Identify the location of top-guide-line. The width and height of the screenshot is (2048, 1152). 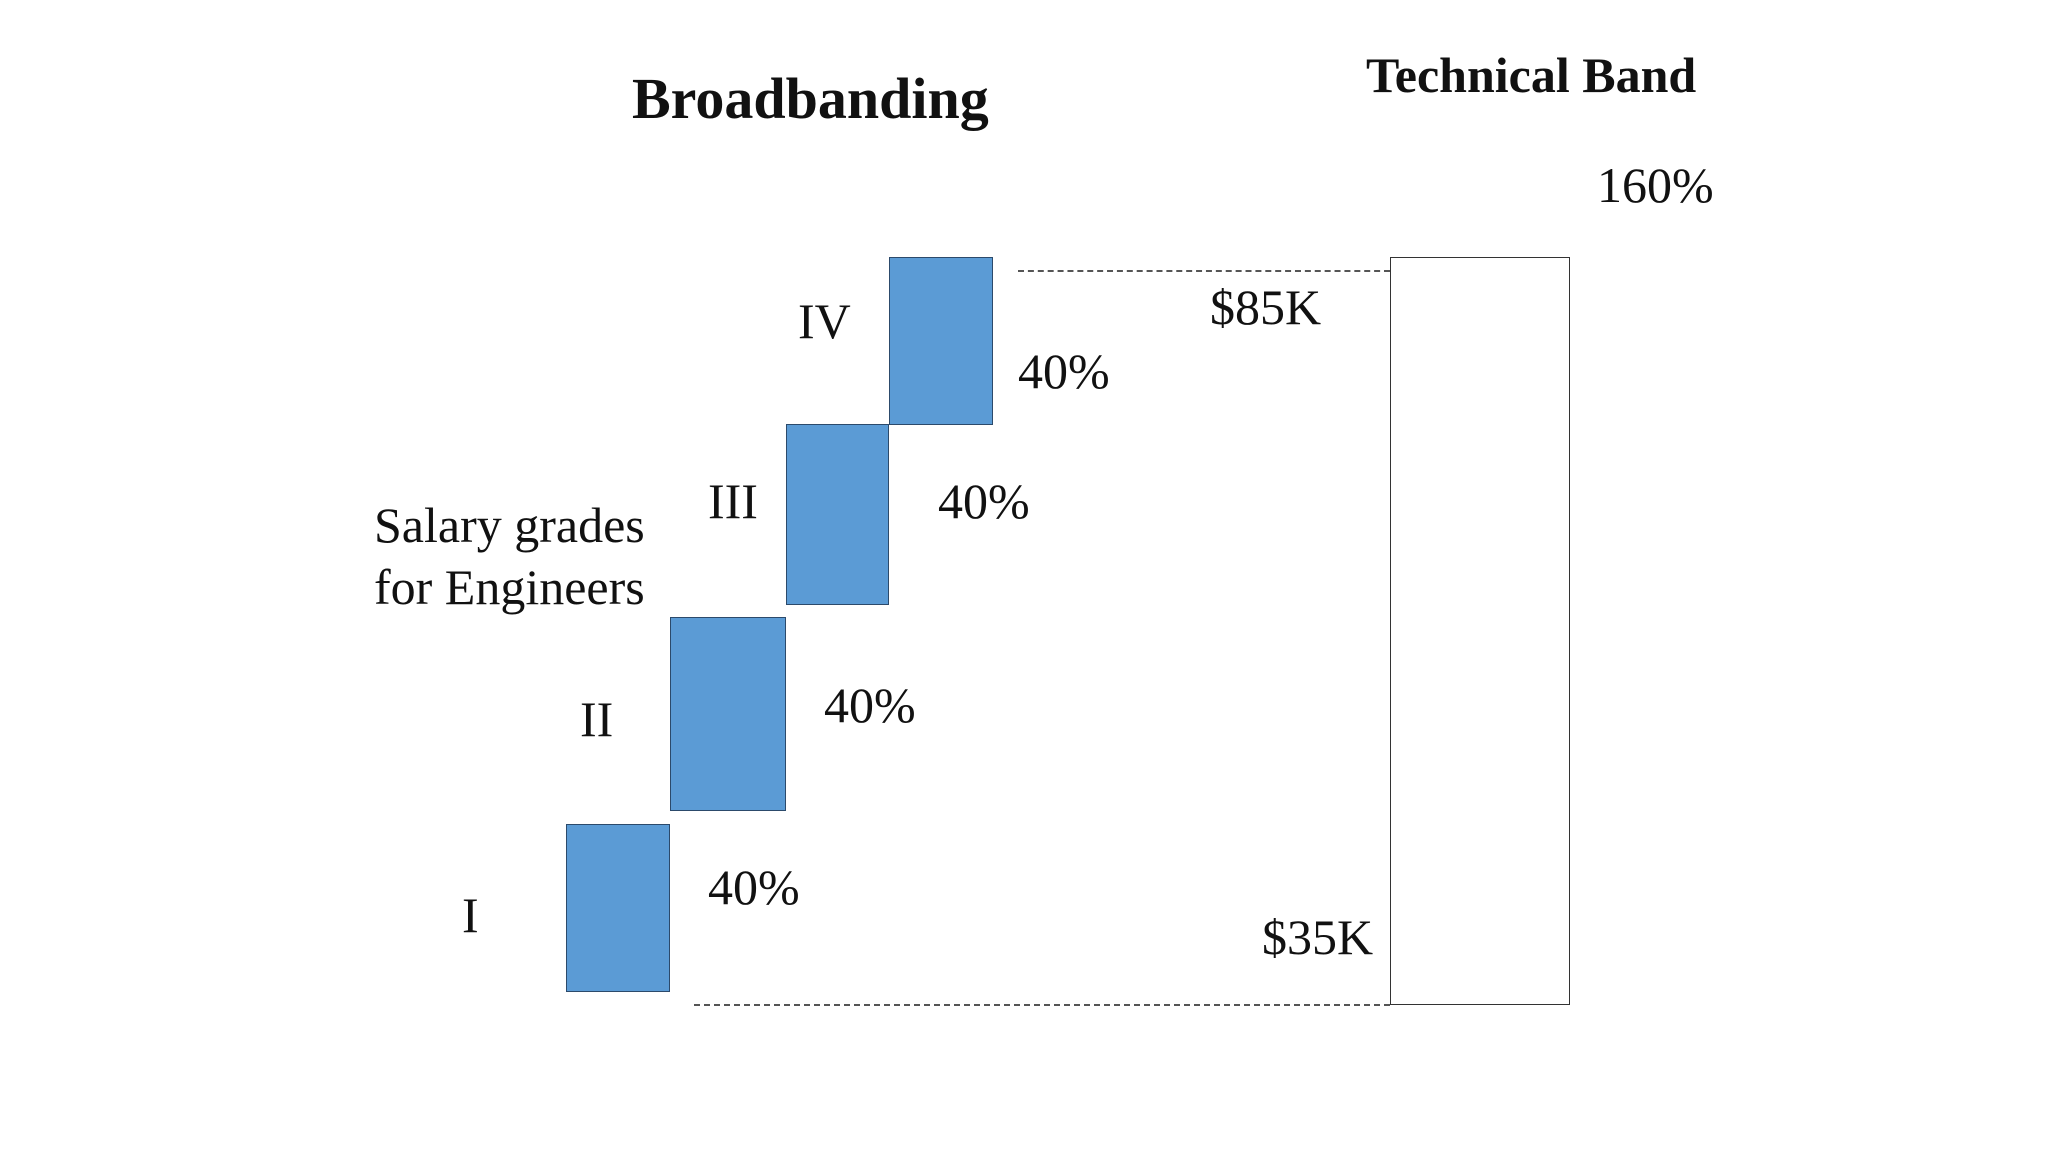
(1204, 271).